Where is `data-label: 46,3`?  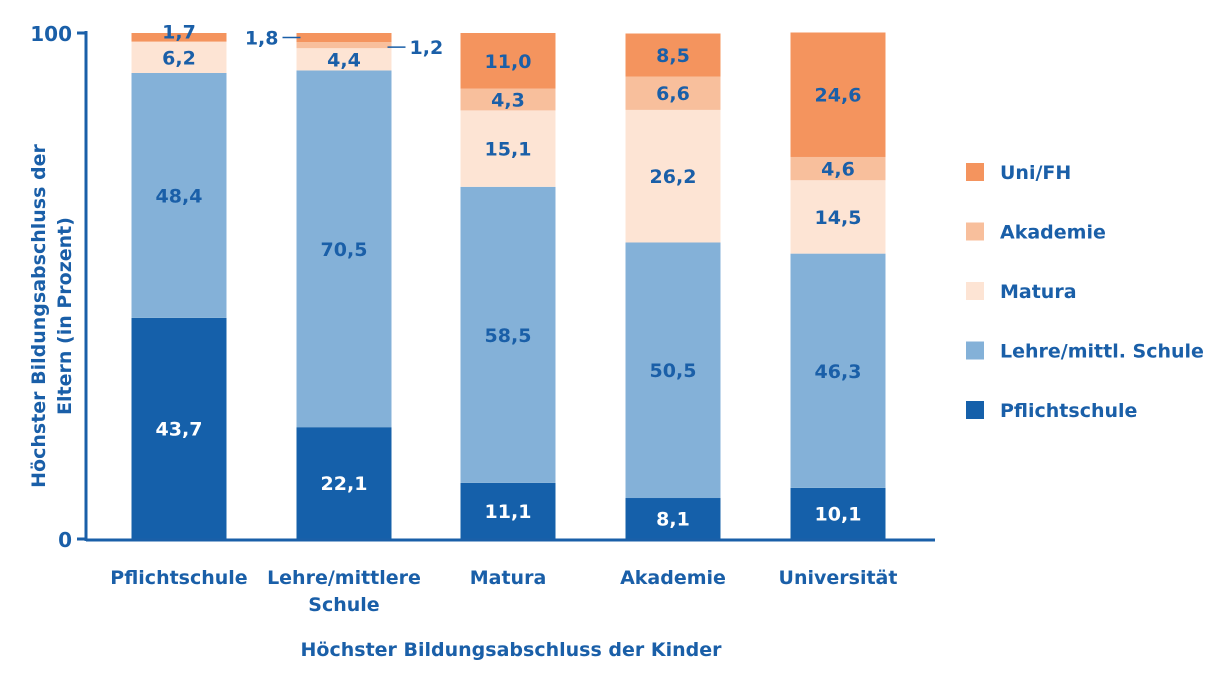
data-label: 46,3 is located at coordinates (838, 372).